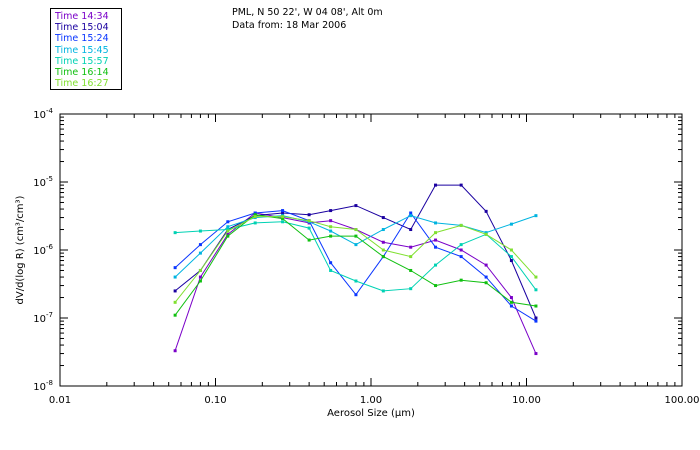  I want to click on y-axis-label: dV/d(log R) (cm³/cm³), so click(20, 249).